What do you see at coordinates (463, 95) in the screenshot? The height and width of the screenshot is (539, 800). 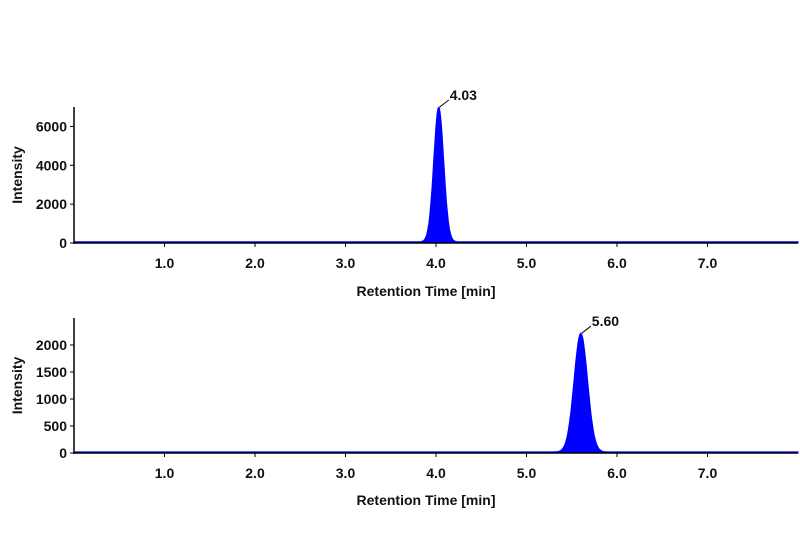 I see `peak-label: 4.03` at bounding box center [463, 95].